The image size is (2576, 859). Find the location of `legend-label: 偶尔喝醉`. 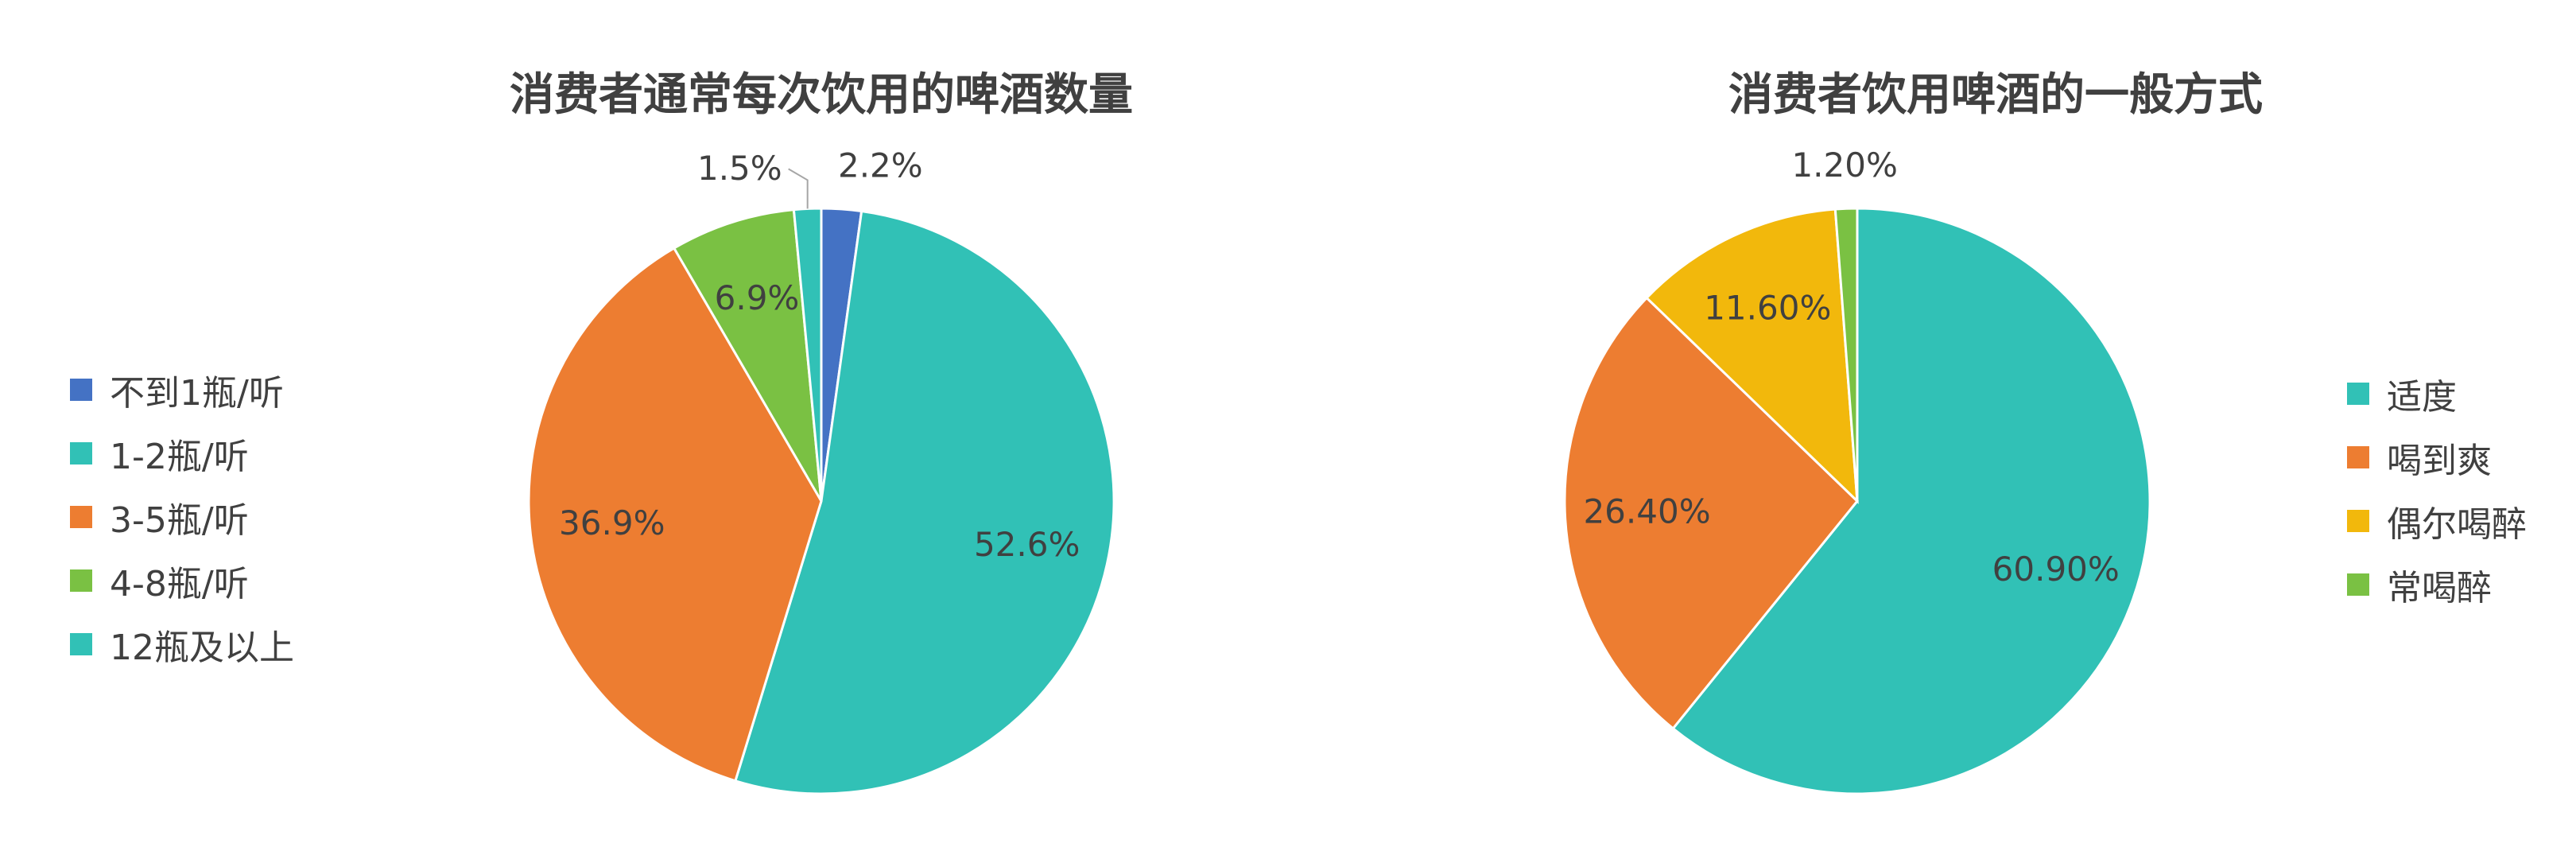

legend-label: 偶尔喝醉 is located at coordinates (2457, 524).